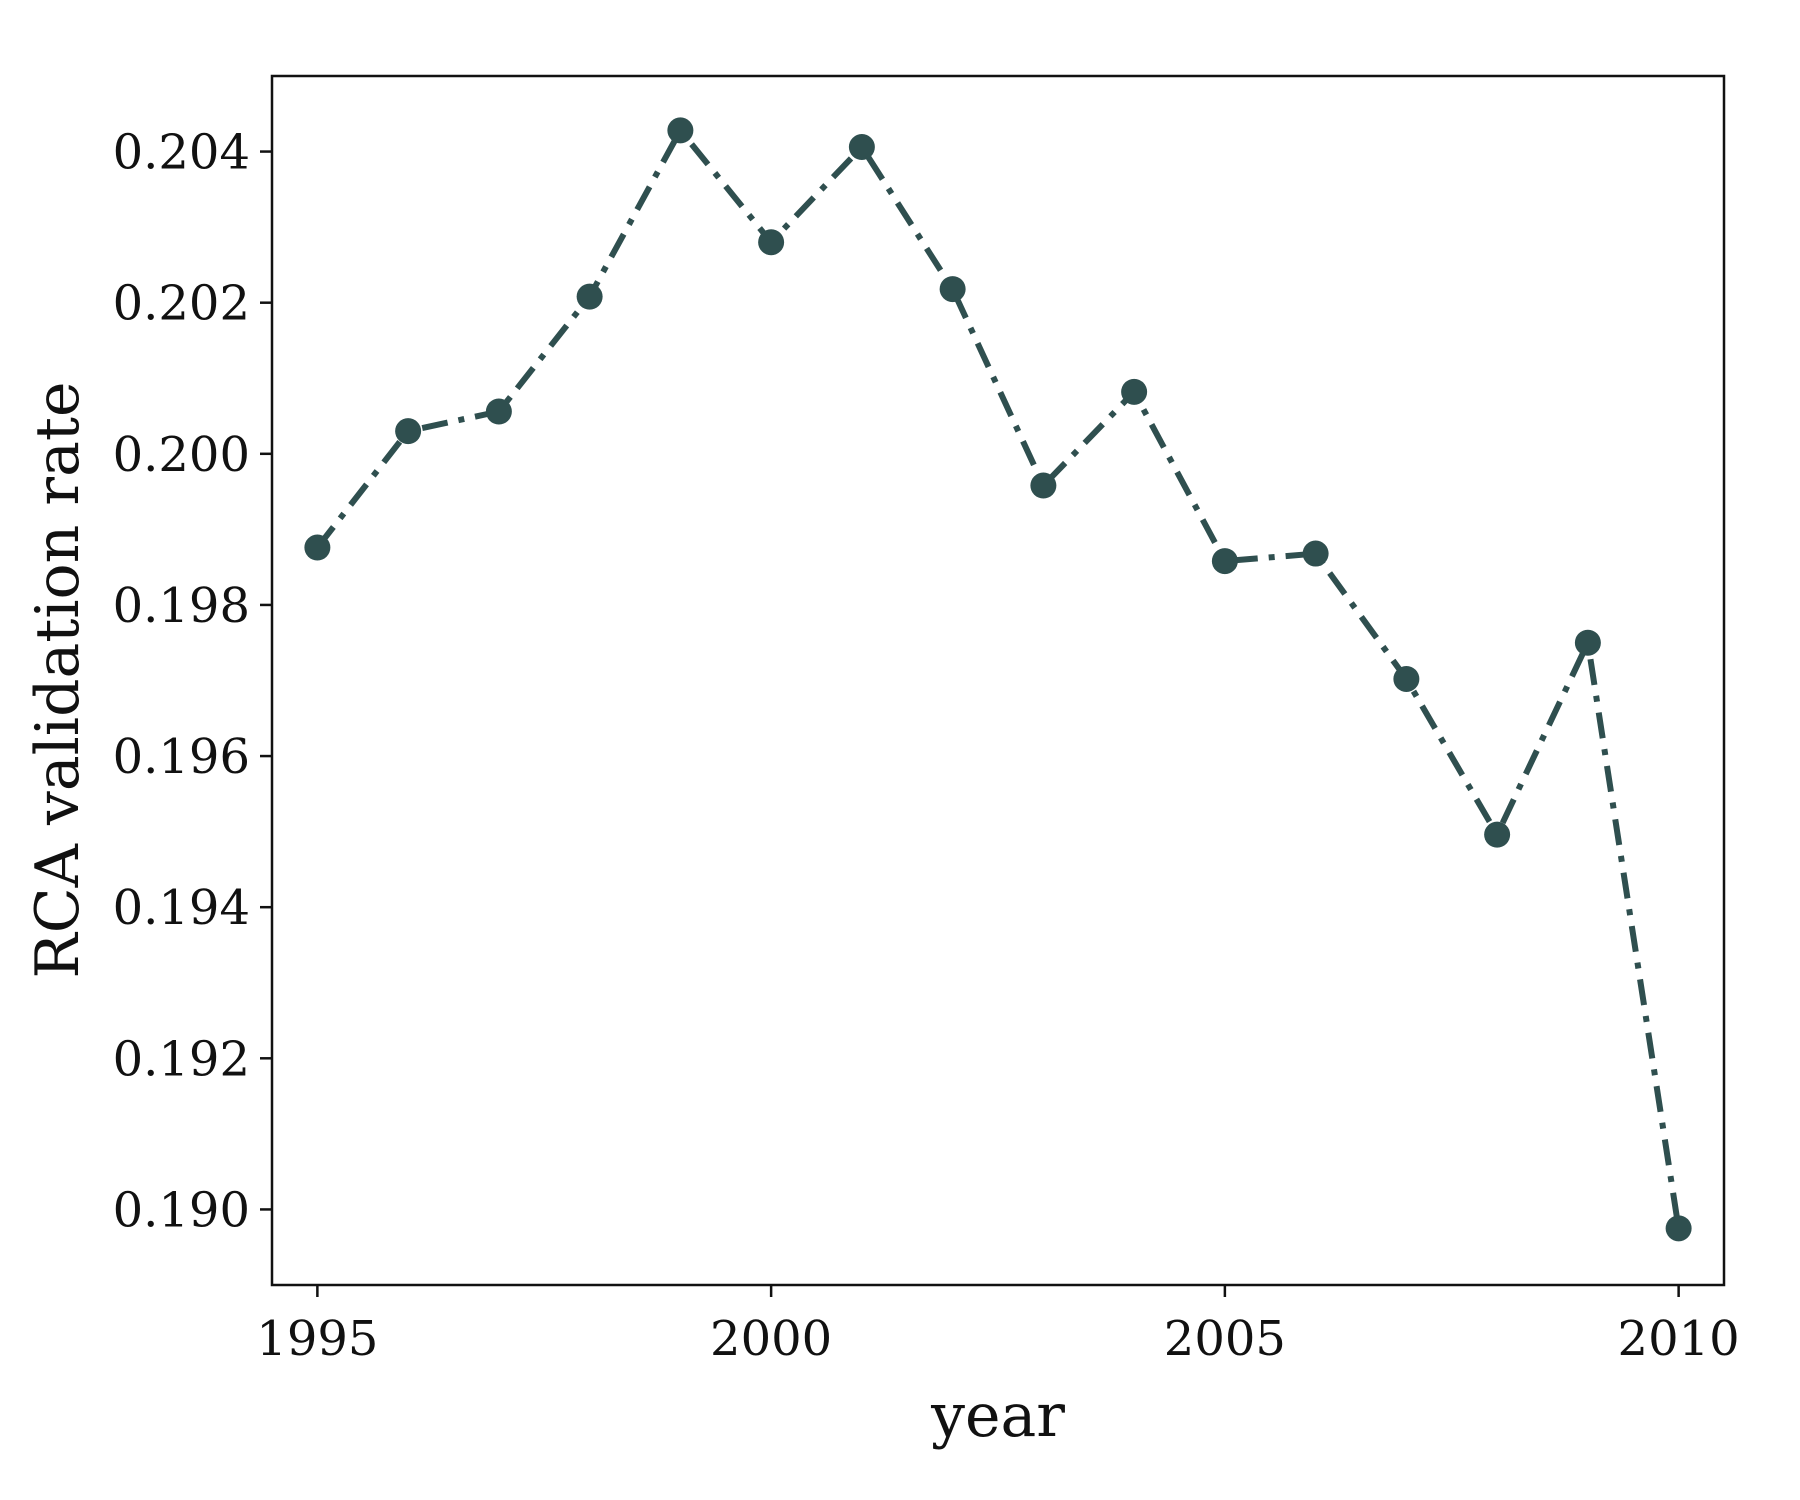  Describe the element at coordinates (771, 1339) in the screenshot. I see `x-tick-label: 2000` at that location.